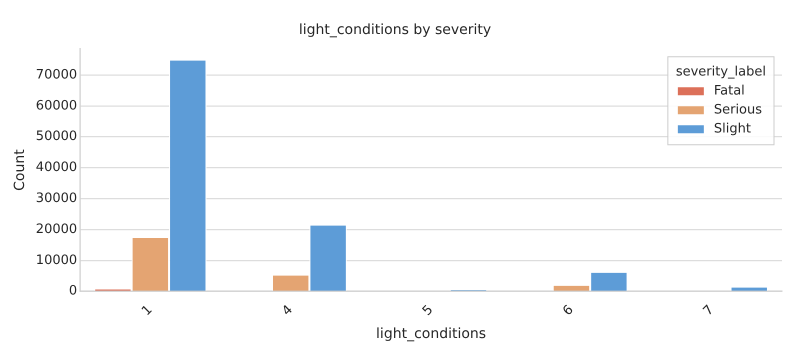 The height and width of the screenshot is (355, 800). Describe the element at coordinates (57, 260) in the screenshot. I see `y-tick-label: 10000` at that location.